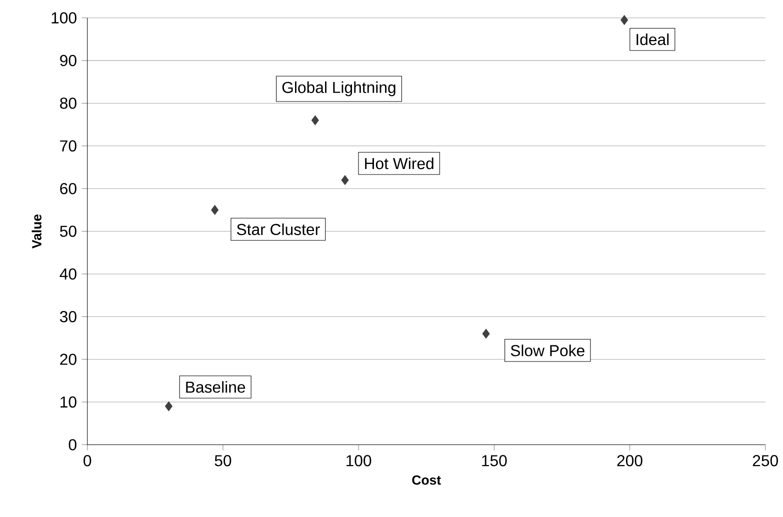 Image resolution: width=783 pixels, height=517 pixels. Describe the element at coordinates (72, 444) in the screenshot. I see `y-tick-label: 0` at that location.